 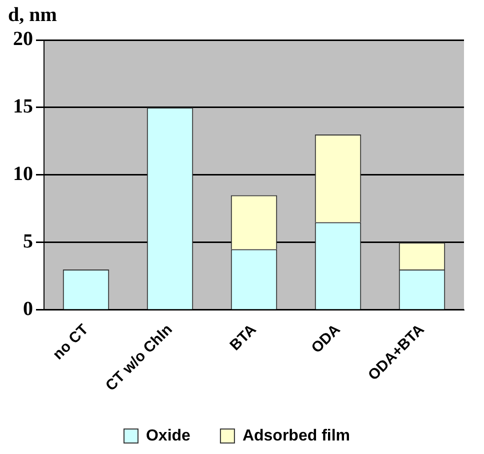 What do you see at coordinates (326, 338) in the screenshot?
I see `x-tick-label: ODA` at bounding box center [326, 338].